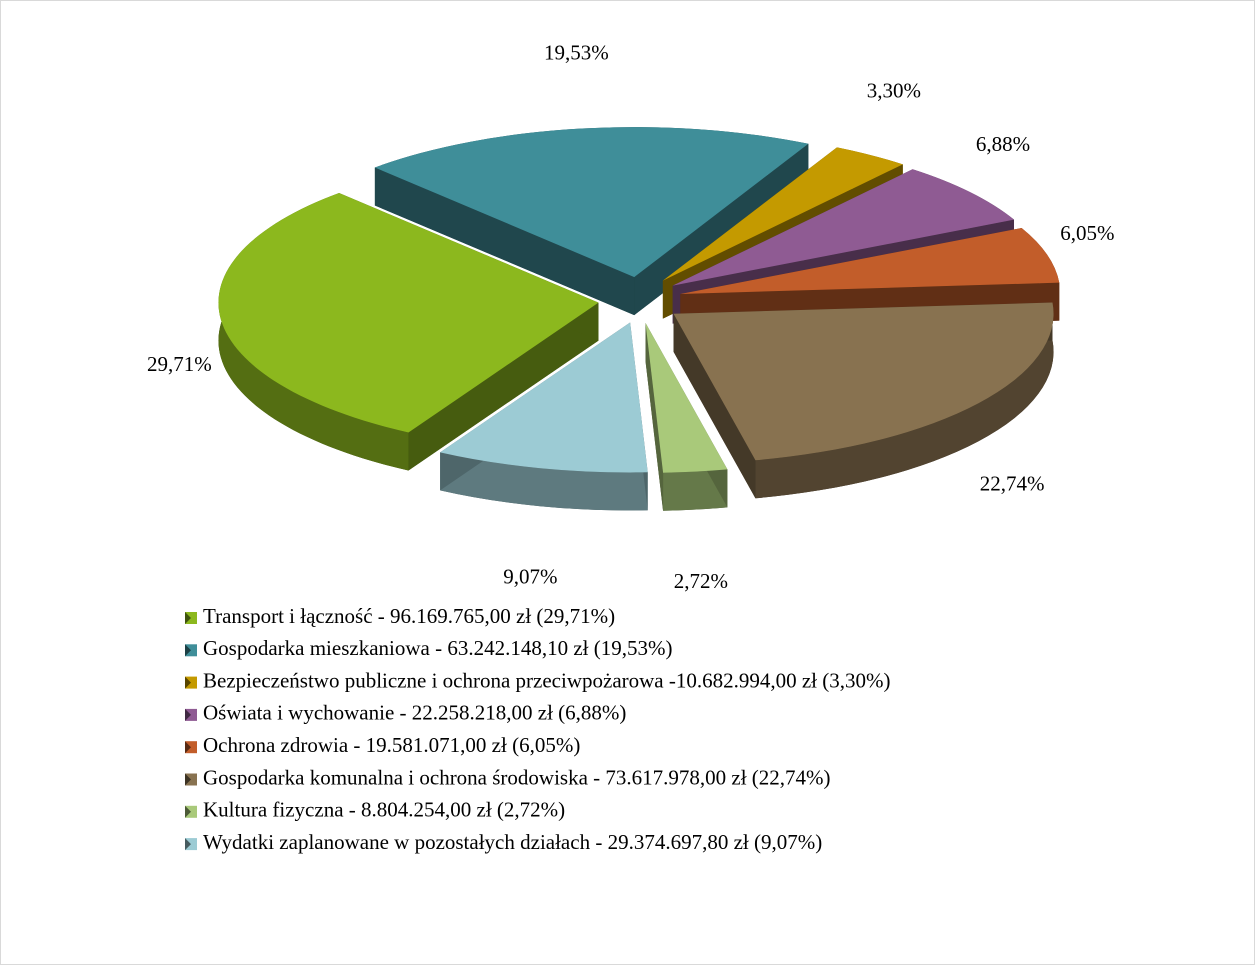 The width and height of the screenshot is (1255, 965). Describe the element at coordinates (576, 53) in the screenshot. I see `data-label: 19,53%` at that location.